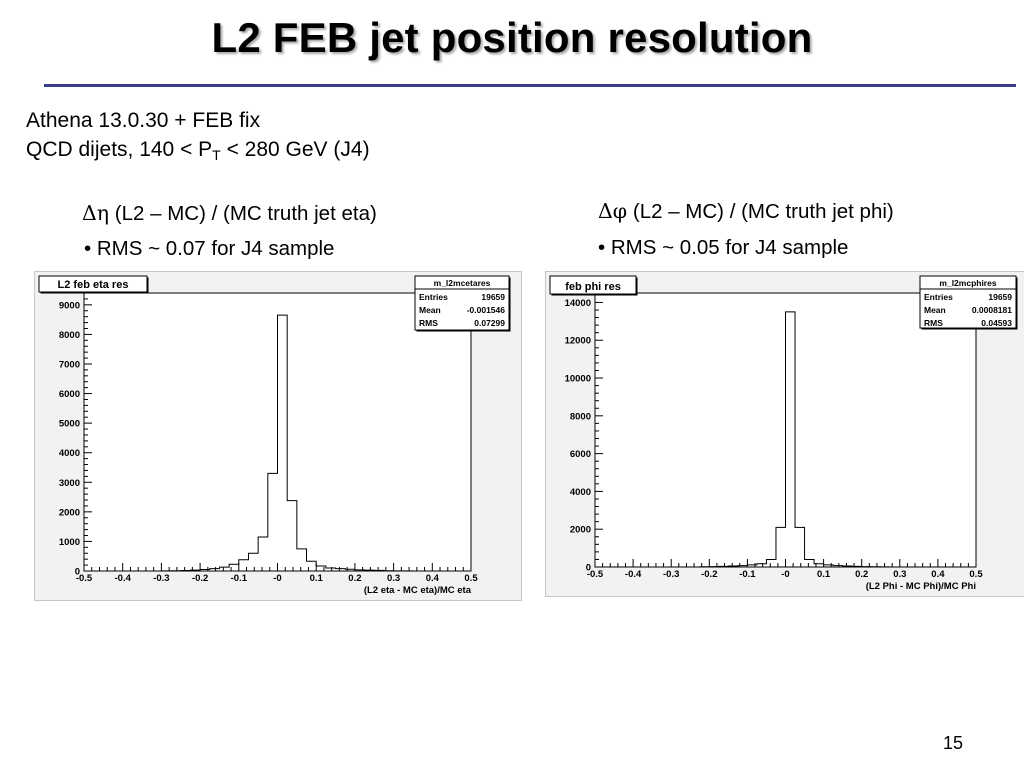  What do you see at coordinates (996, 323) in the screenshot?
I see `stats-value: 0.04593` at bounding box center [996, 323].